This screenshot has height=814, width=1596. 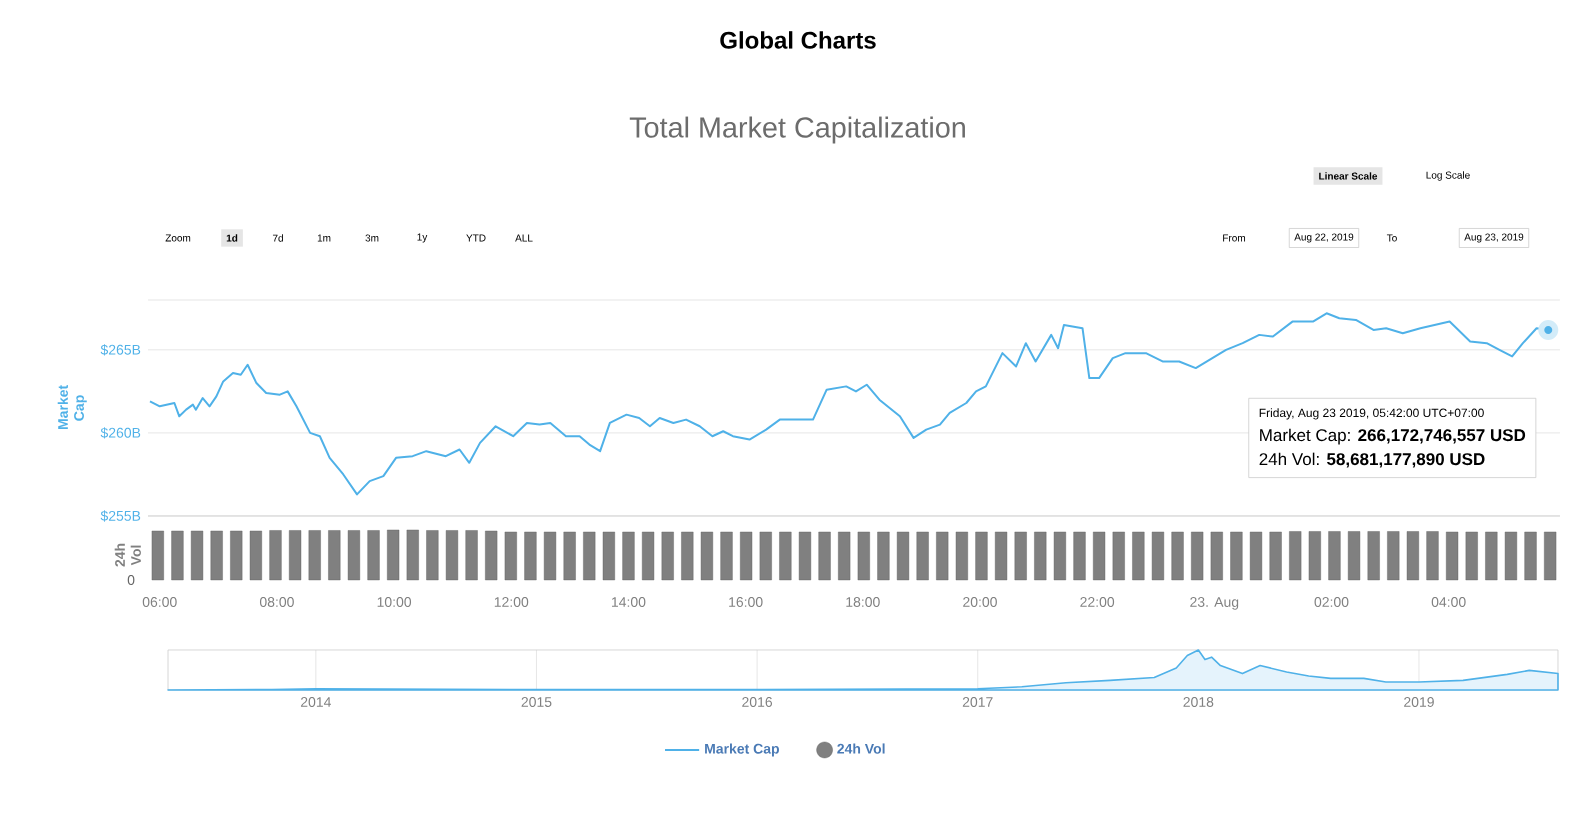 What do you see at coordinates (798, 40) in the screenshot?
I see `chart-title: Global Charts` at bounding box center [798, 40].